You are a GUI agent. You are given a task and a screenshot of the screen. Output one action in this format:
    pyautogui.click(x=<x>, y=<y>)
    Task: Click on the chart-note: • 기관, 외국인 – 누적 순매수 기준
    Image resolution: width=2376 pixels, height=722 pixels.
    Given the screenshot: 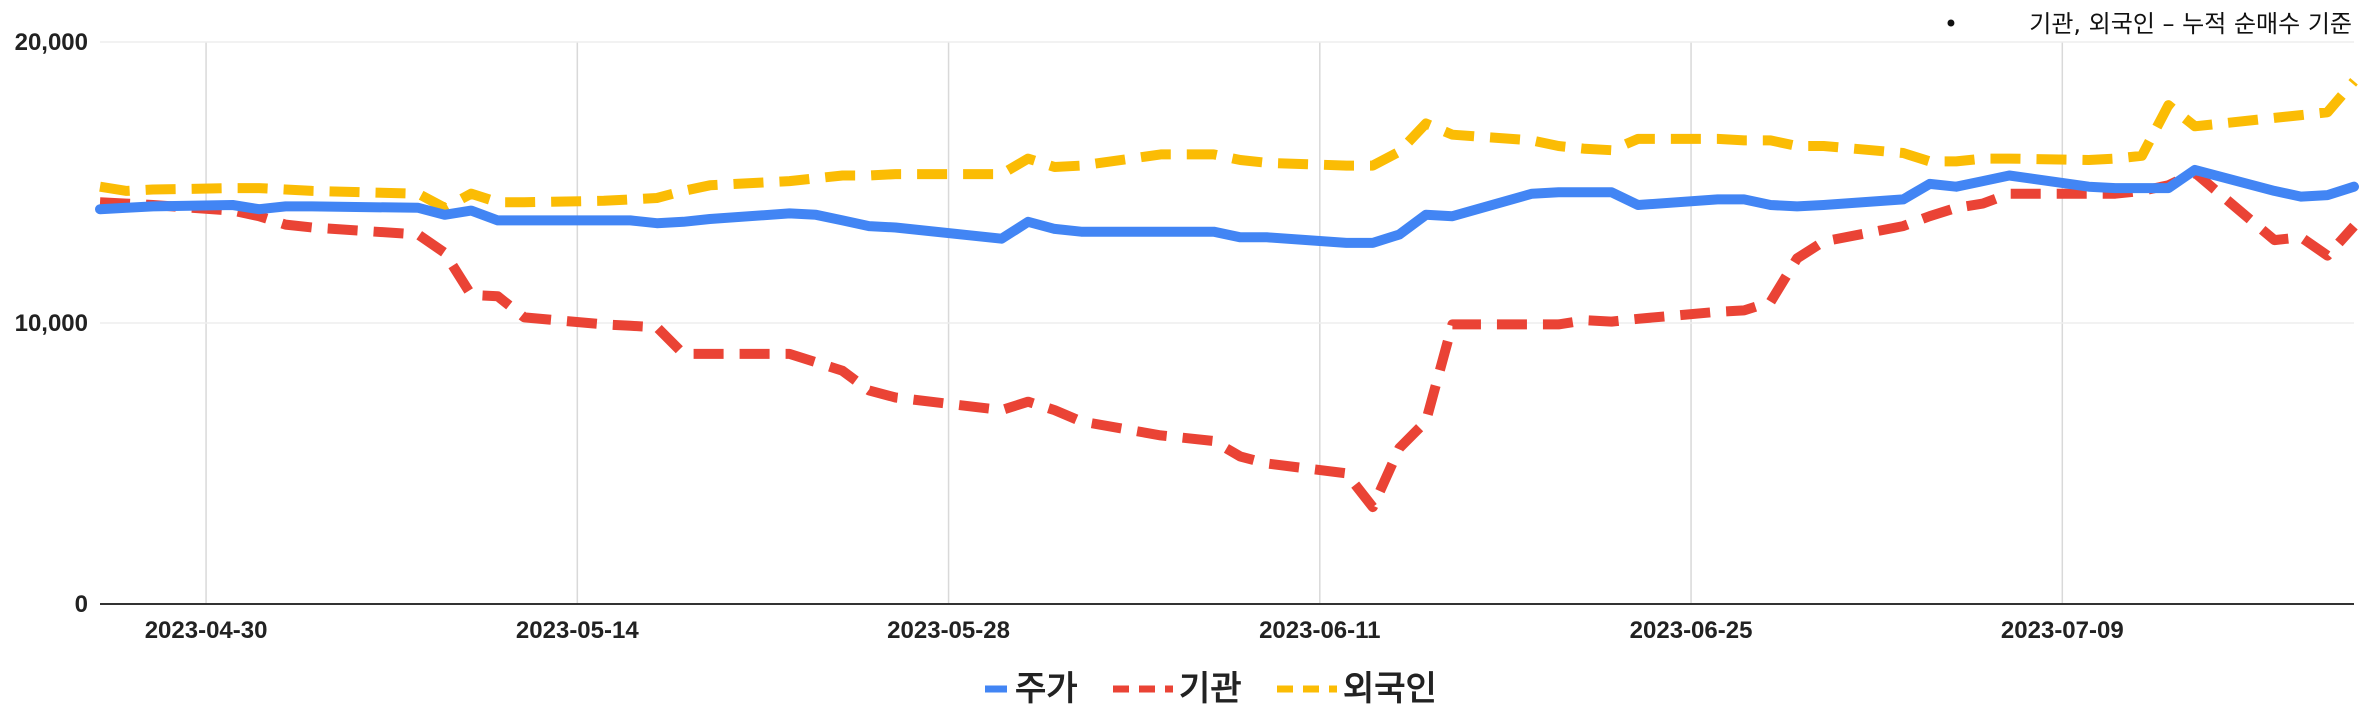 What is the action you would take?
    pyautogui.click(x=2148, y=24)
    